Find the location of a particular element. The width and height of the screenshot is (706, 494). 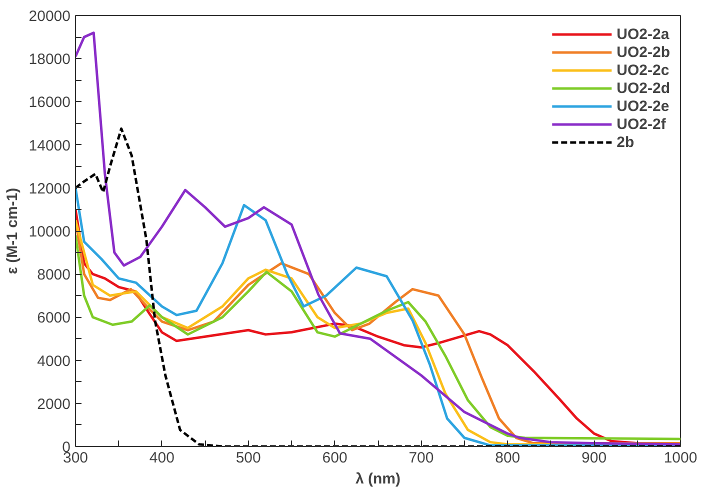

legend-label: UO2-2c is located at coordinates (643, 70).